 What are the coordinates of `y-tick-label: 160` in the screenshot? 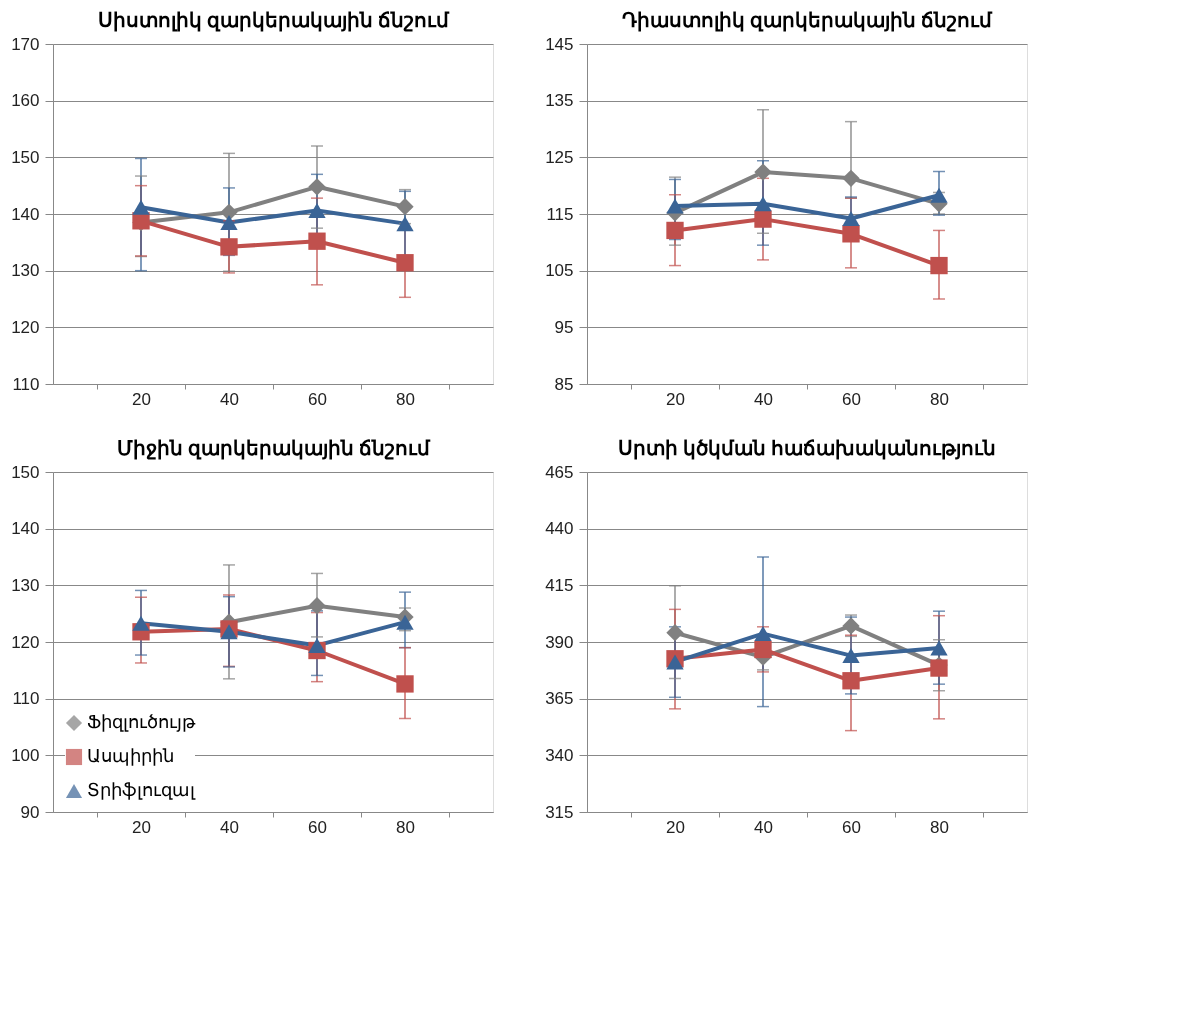 It's located at (25, 101).